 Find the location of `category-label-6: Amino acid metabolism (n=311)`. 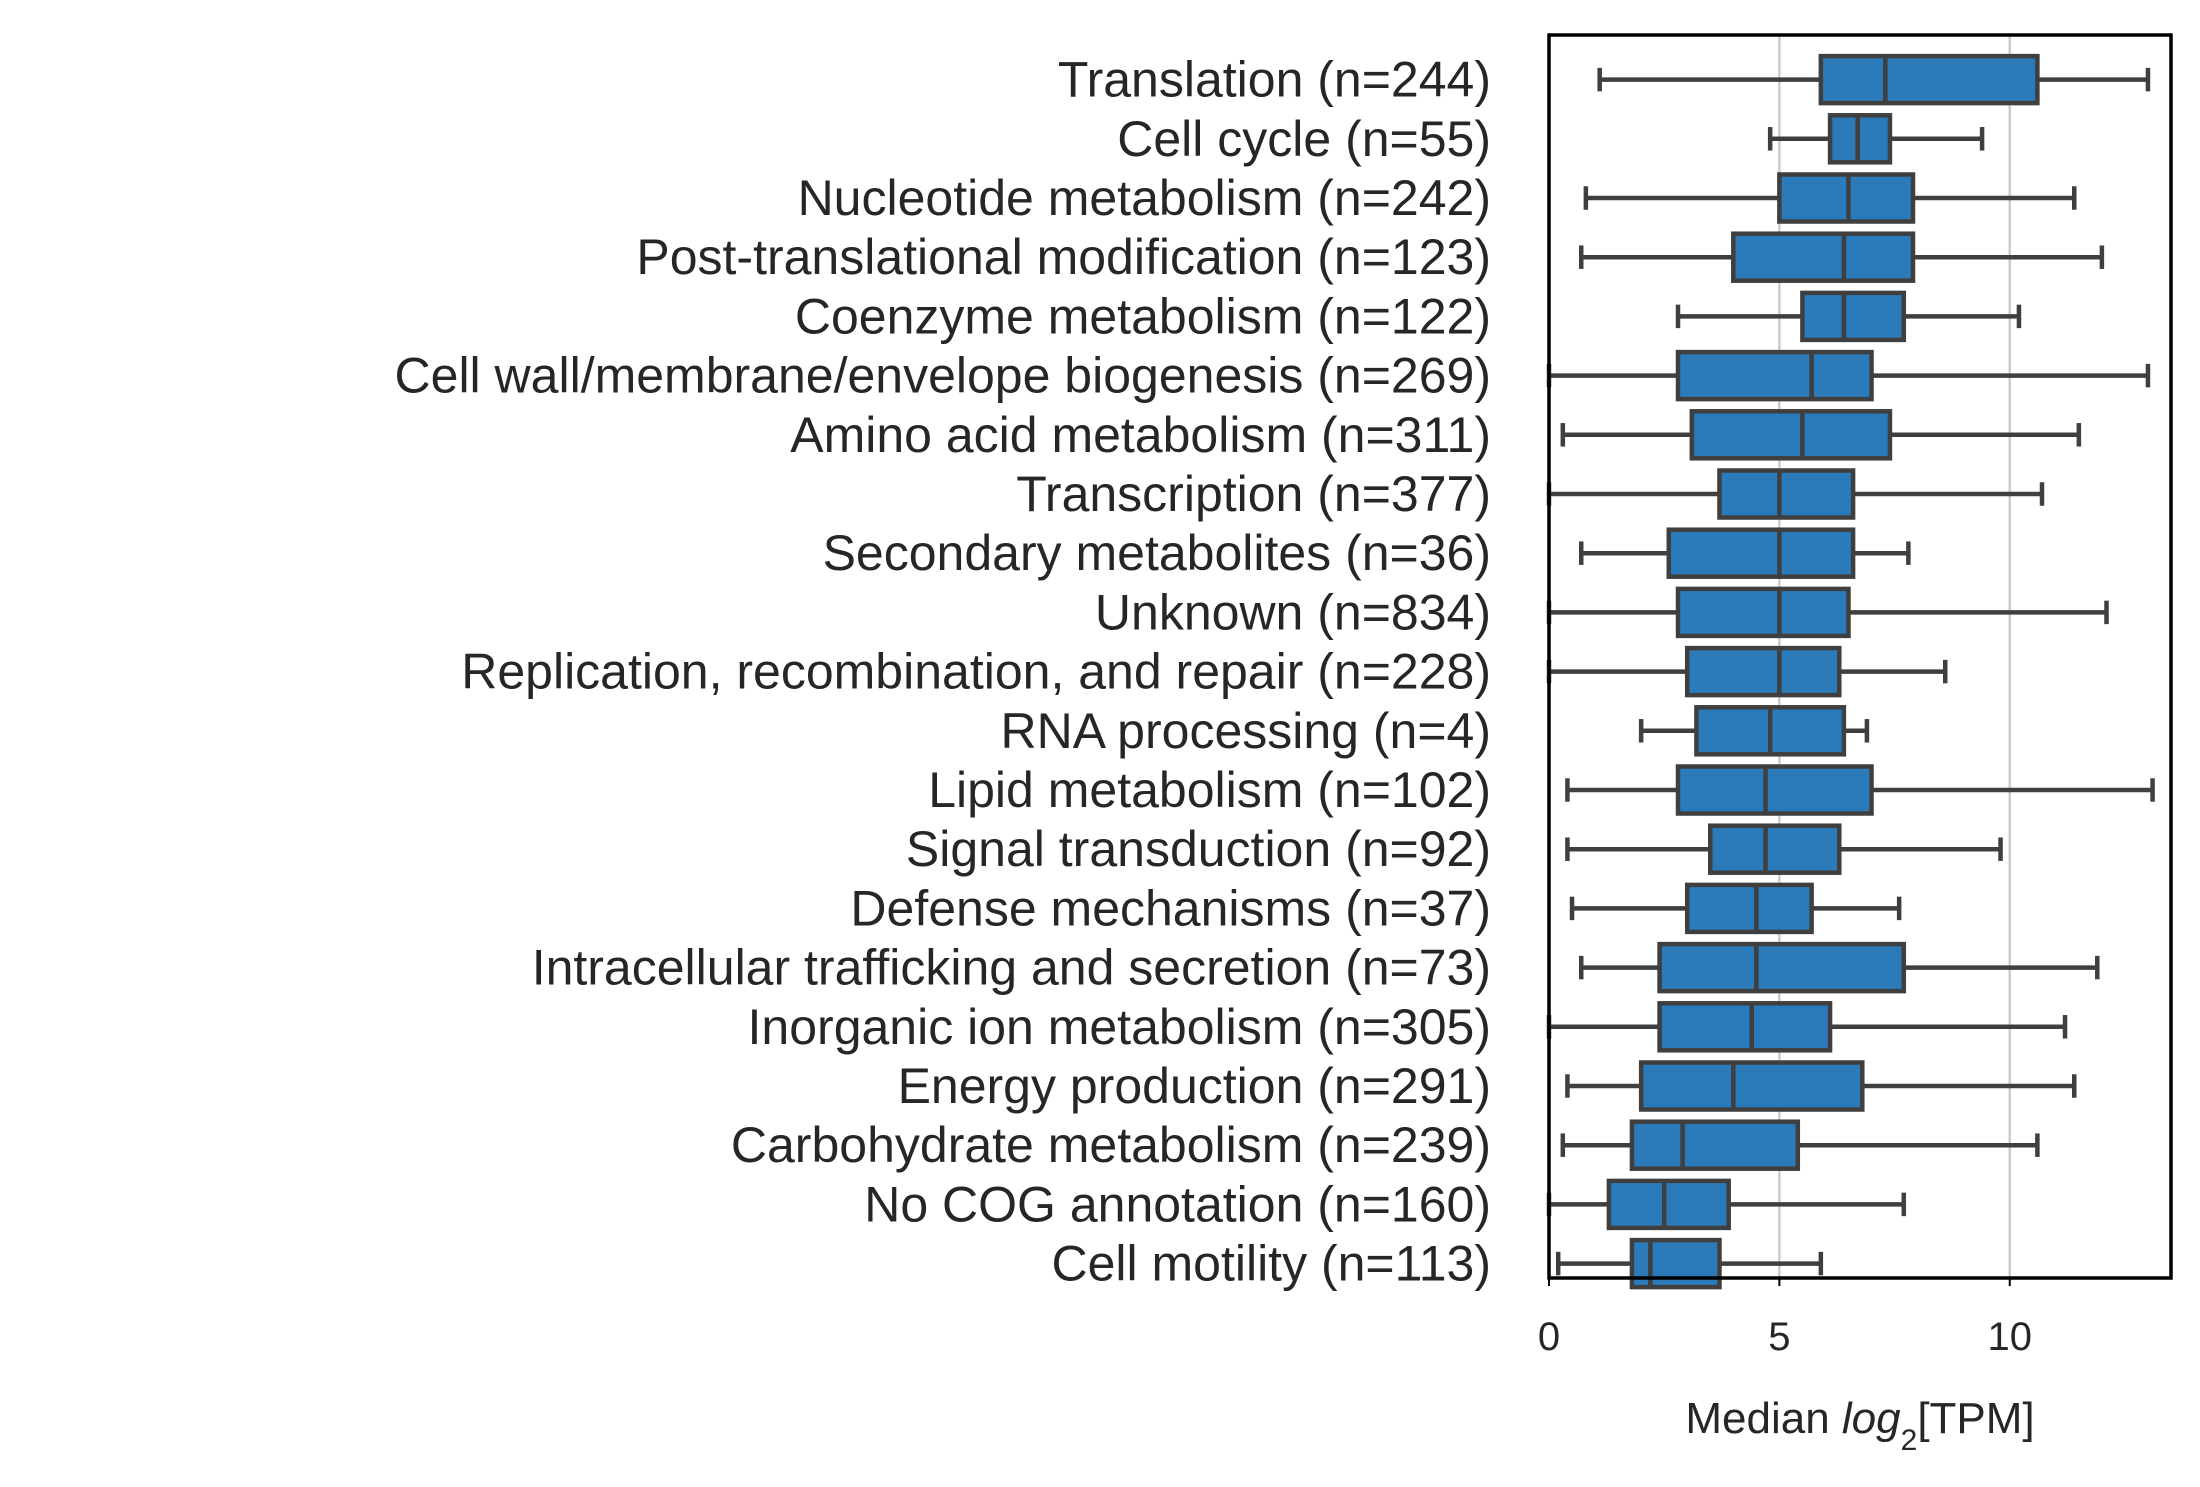

category-label-6: Amino acid metabolism (n=311) is located at coordinates (1140, 435).